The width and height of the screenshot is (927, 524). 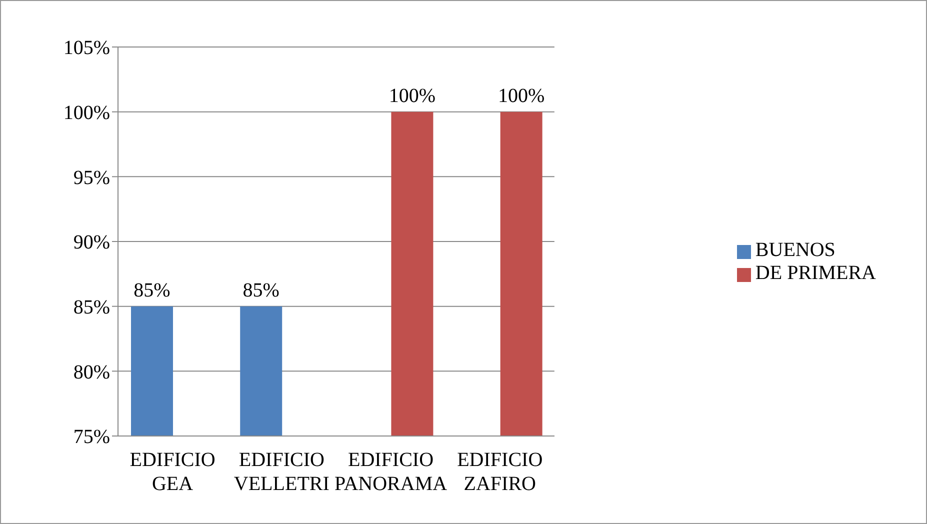 I want to click on y-tick-label: 105%, so click(x=86, y=48).